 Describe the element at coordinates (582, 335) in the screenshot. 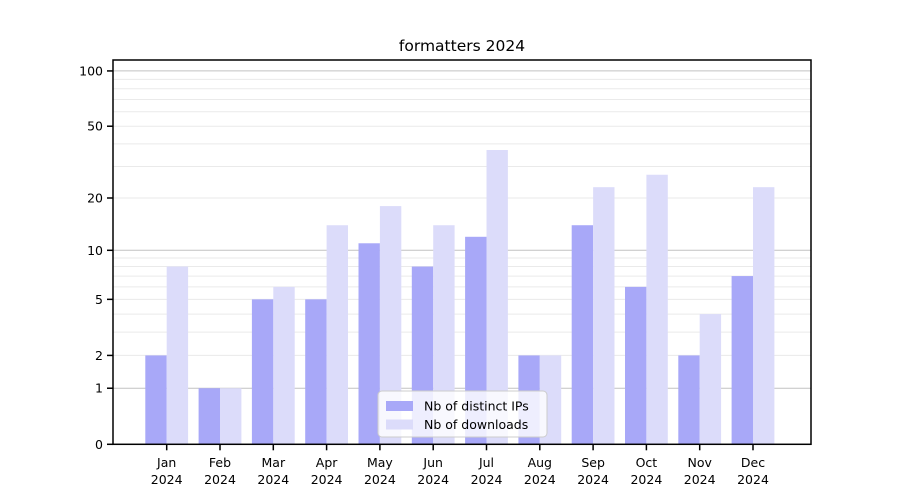

I see `bar-distinct-ips-sep` at that location.